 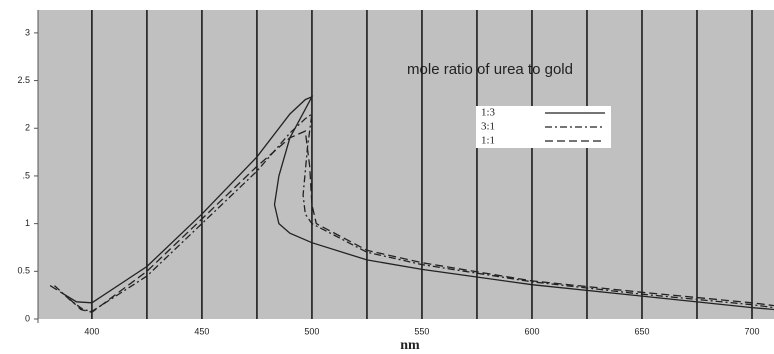 I want to click on x-tick-label: 450, so click(x=201, y=331).